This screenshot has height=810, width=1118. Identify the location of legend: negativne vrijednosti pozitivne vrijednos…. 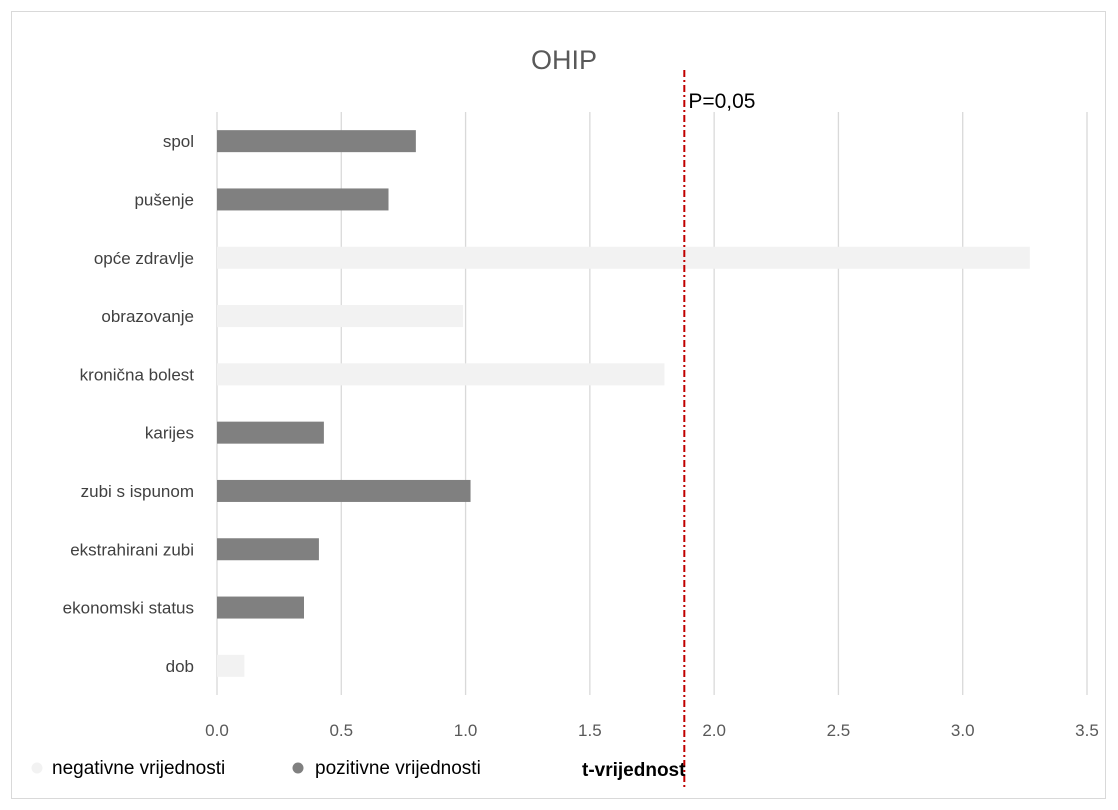
(256, 768).